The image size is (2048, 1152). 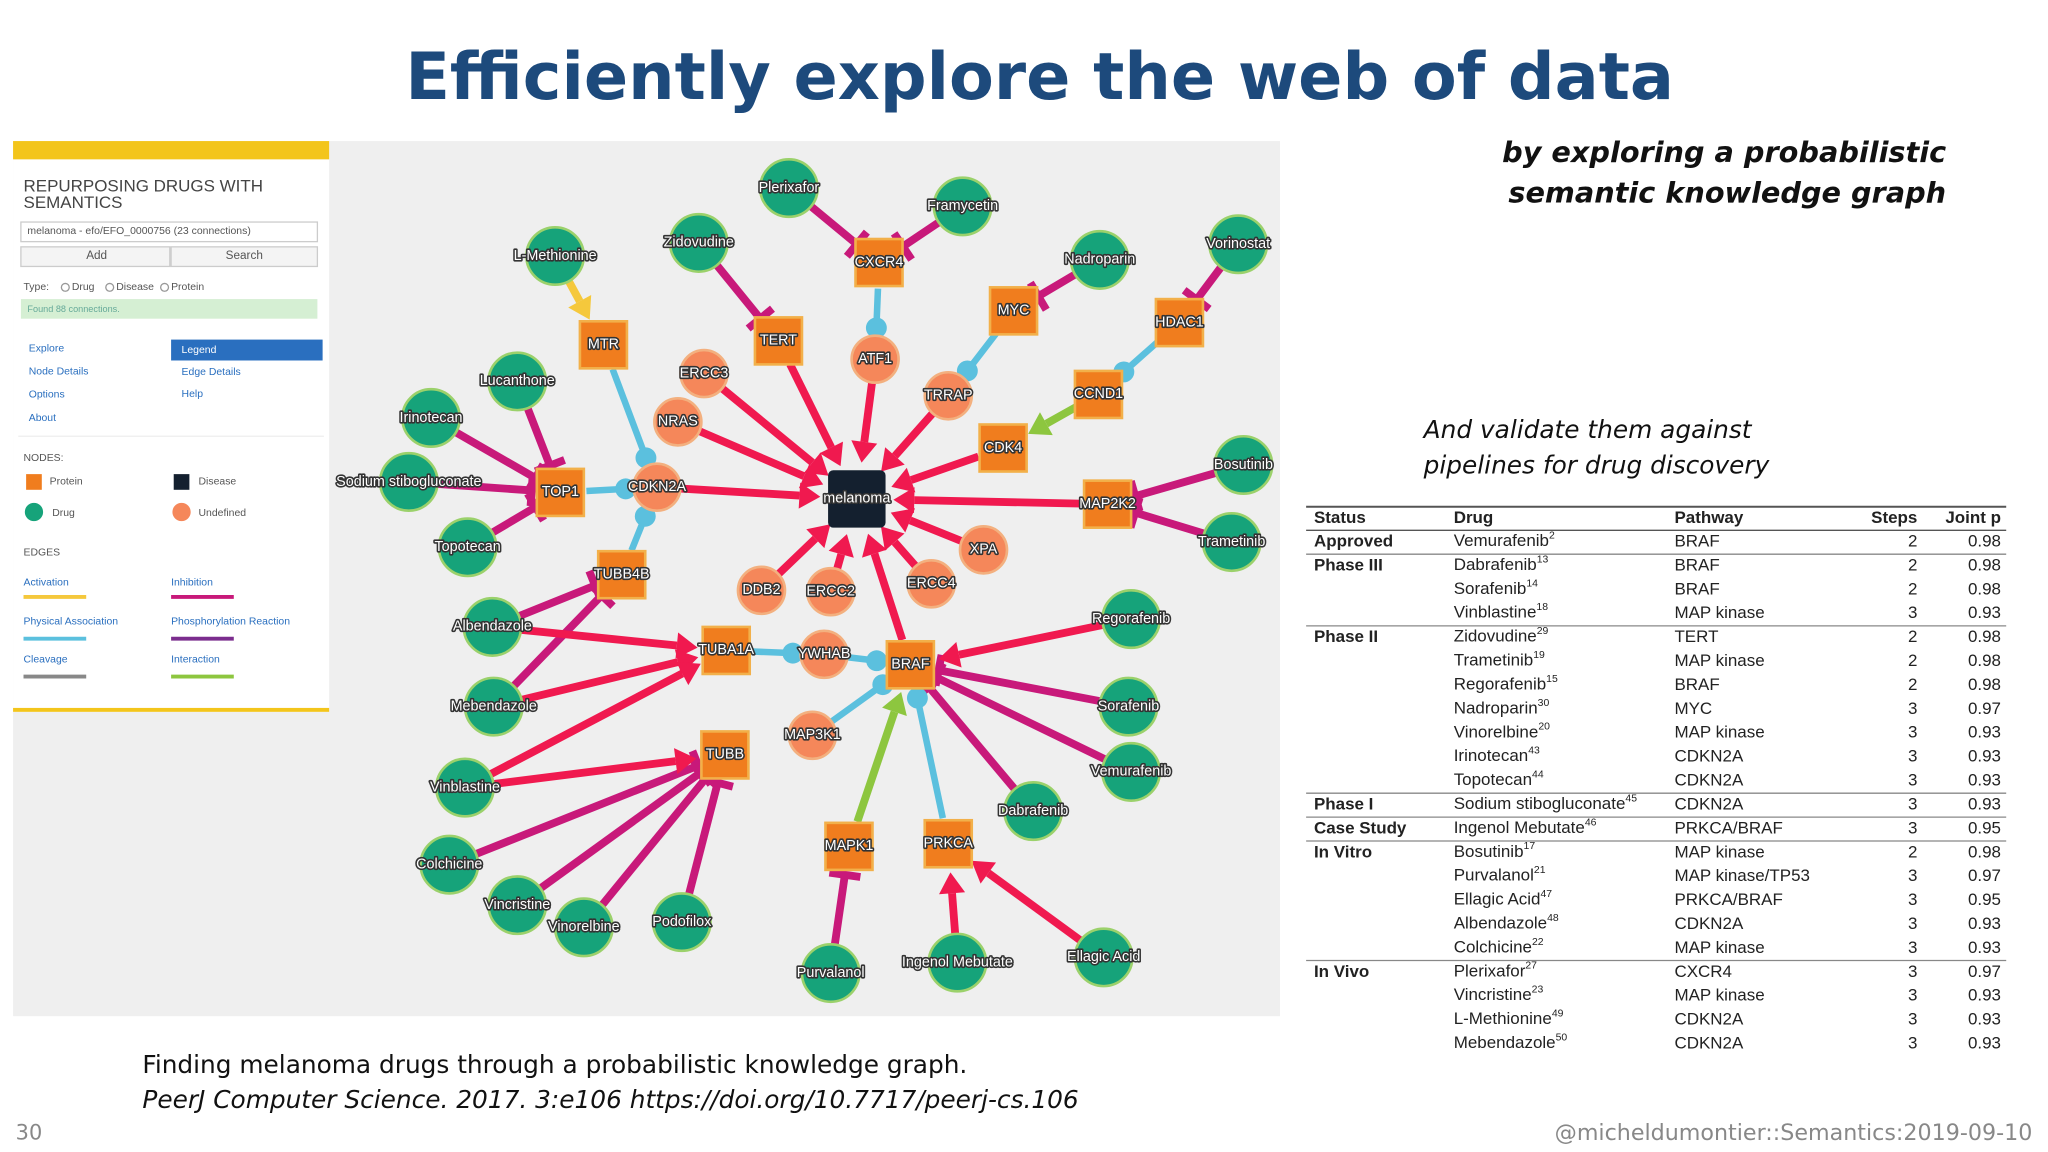 What do you see at coordinates (1544, 726) in the screenshot?
I see `drug-reference: 20` at bounding box center [1544, 726].